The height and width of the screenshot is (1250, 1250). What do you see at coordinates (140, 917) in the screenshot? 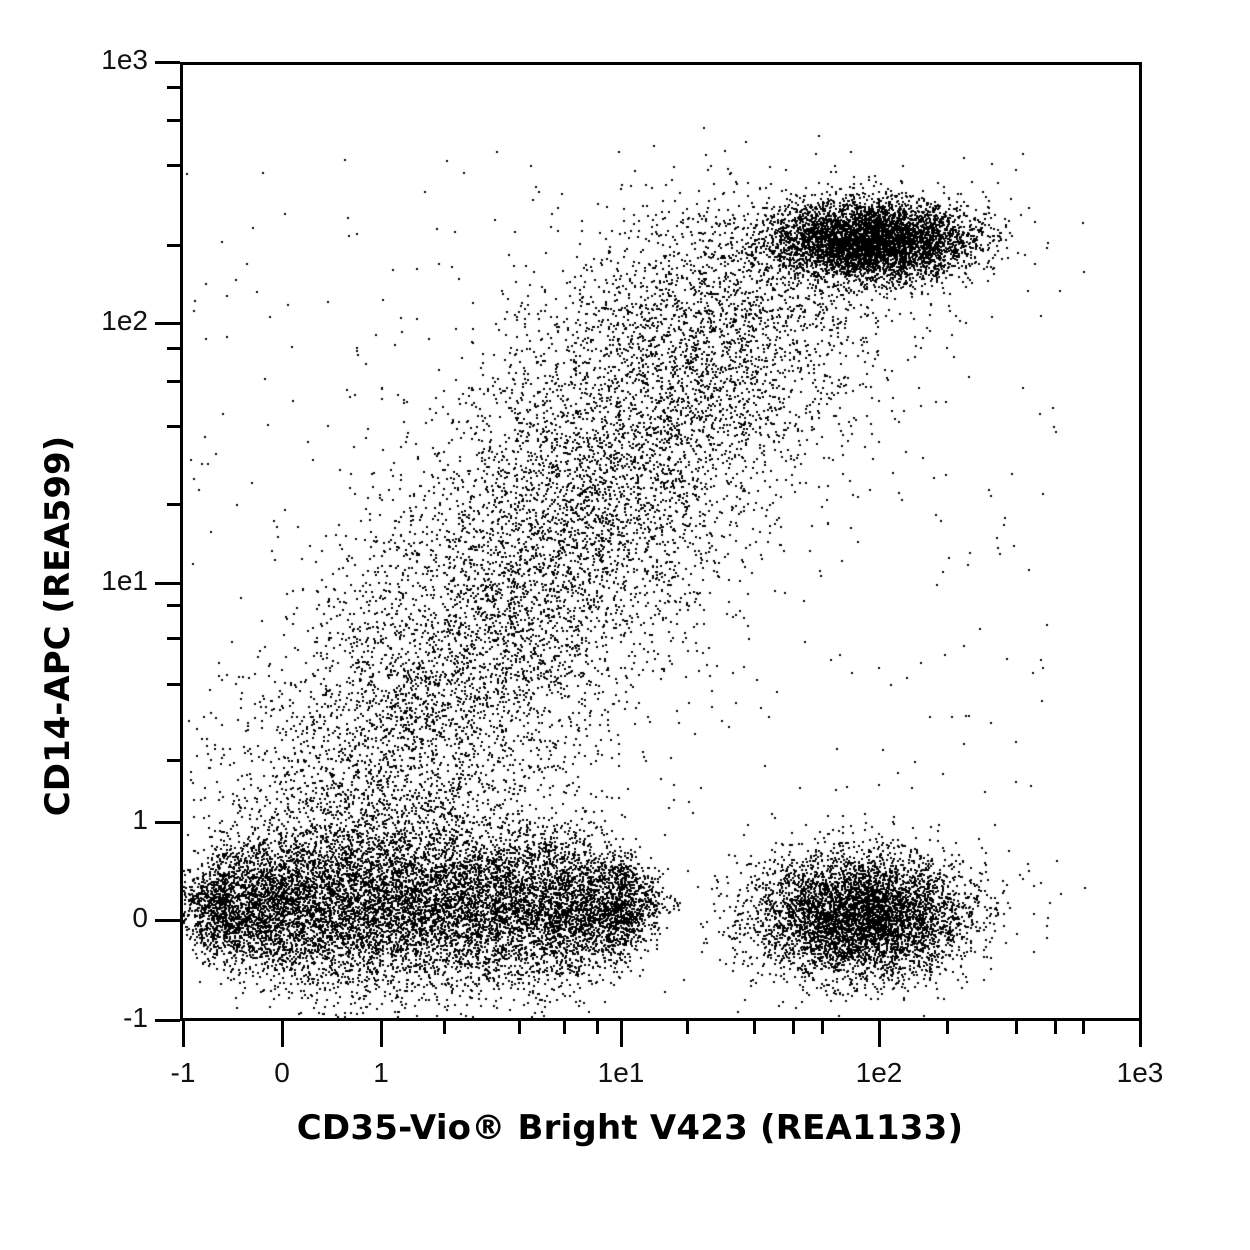
I see `y-tick-label: 0` at bounding box center [140, 917].